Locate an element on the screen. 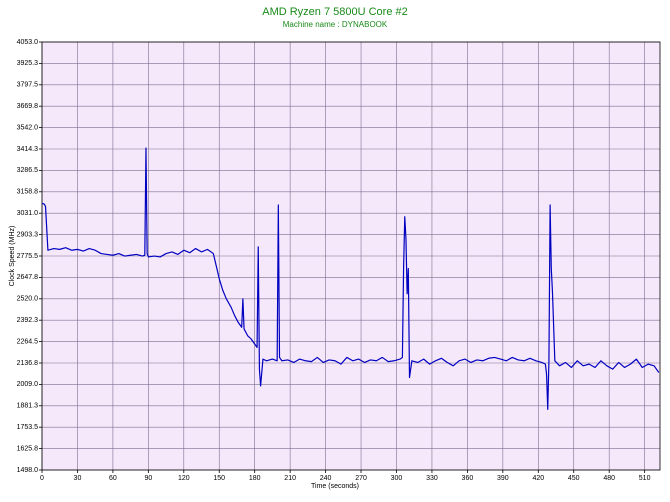  x-tick-label: 240 is located at coordinates (326, 478).